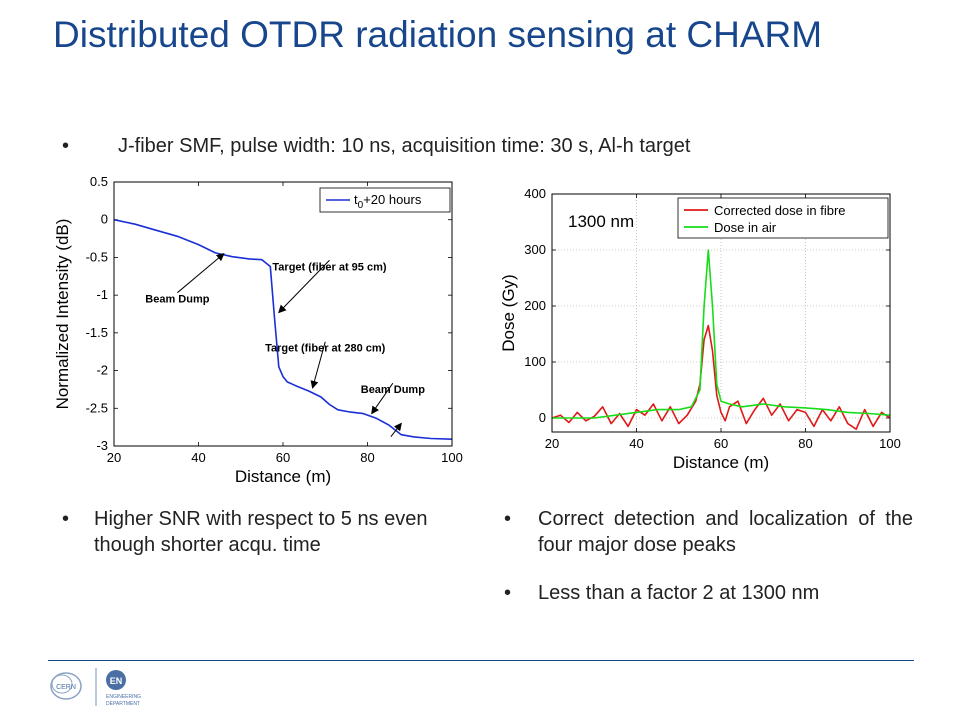 The height and width of the screenshot is (720, 960). What do you see at coordinates (62, 314) in the screenshot?
I see `c1-ylabel: Normalized Intensity (dB)` at bounding box center [62, 314].